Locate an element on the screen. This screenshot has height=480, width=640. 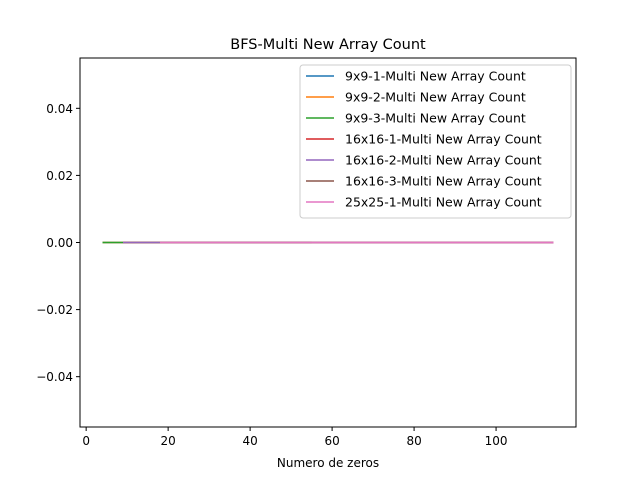
legend-entry: 16x16-2-Multi New Array Count is located at coordinates (443, 160).